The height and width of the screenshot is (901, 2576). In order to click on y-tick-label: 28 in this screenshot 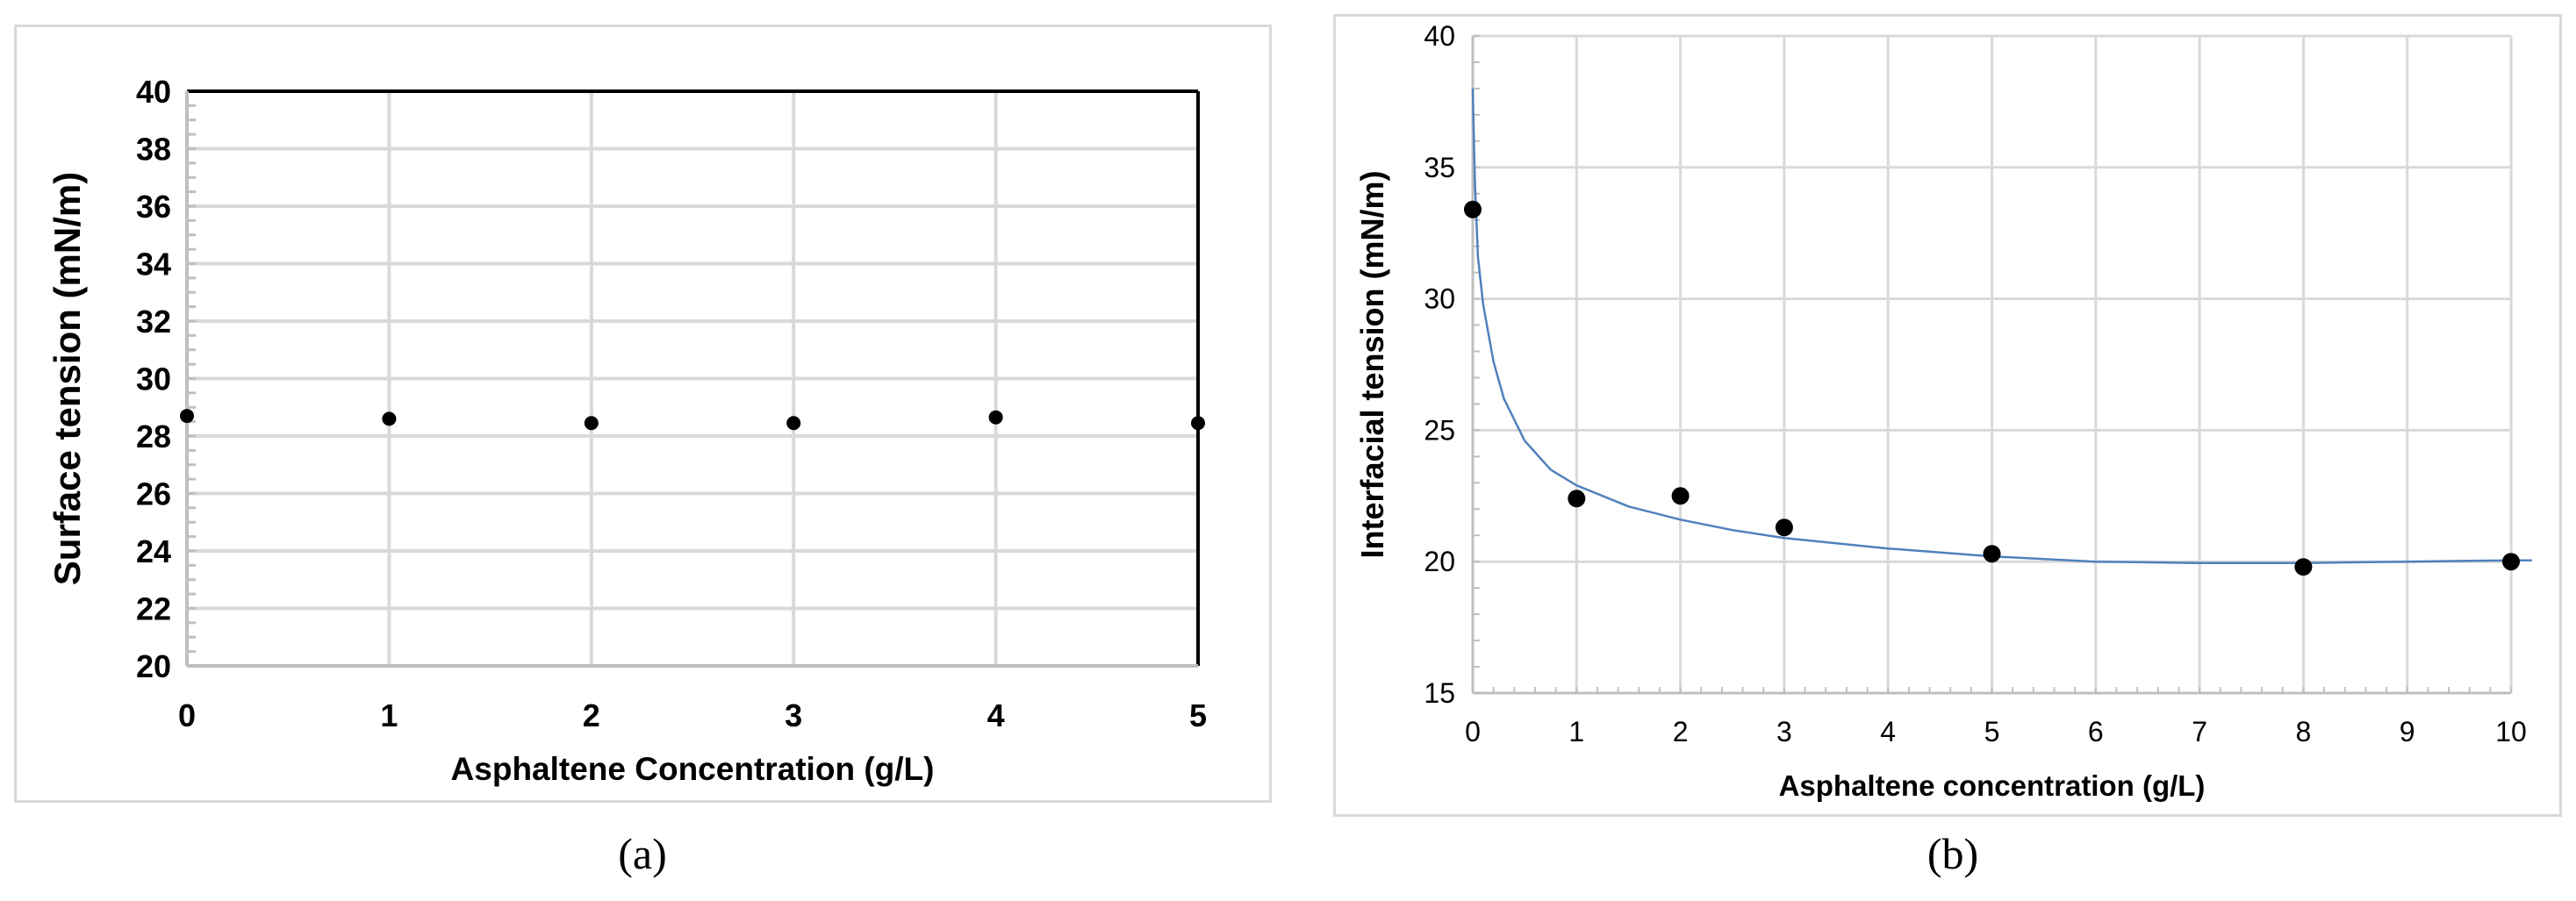, I will do `click(153, 436)`.